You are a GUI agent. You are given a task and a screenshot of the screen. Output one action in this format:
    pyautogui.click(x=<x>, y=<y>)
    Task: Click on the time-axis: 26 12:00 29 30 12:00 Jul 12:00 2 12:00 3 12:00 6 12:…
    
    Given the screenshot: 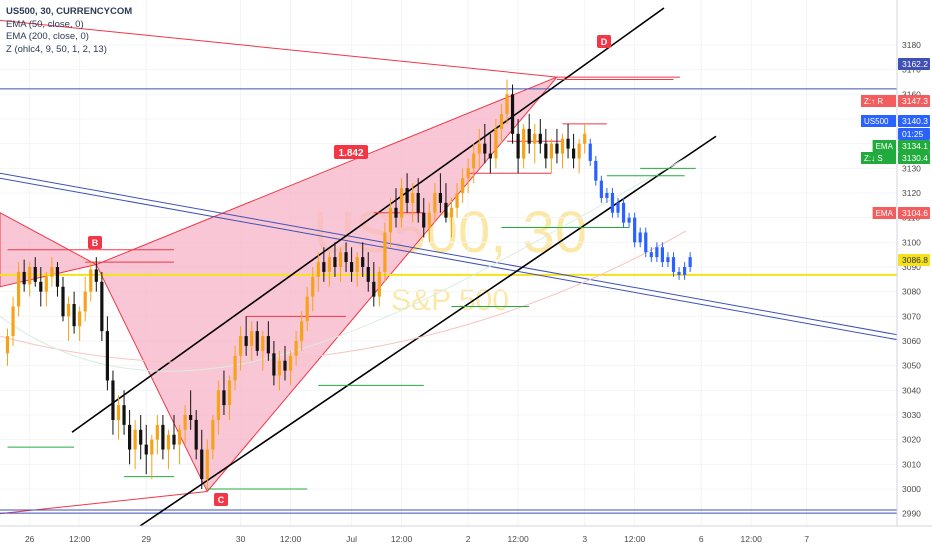 What is the action you would take?
    pyautogui.click(x=466, y=537)
    